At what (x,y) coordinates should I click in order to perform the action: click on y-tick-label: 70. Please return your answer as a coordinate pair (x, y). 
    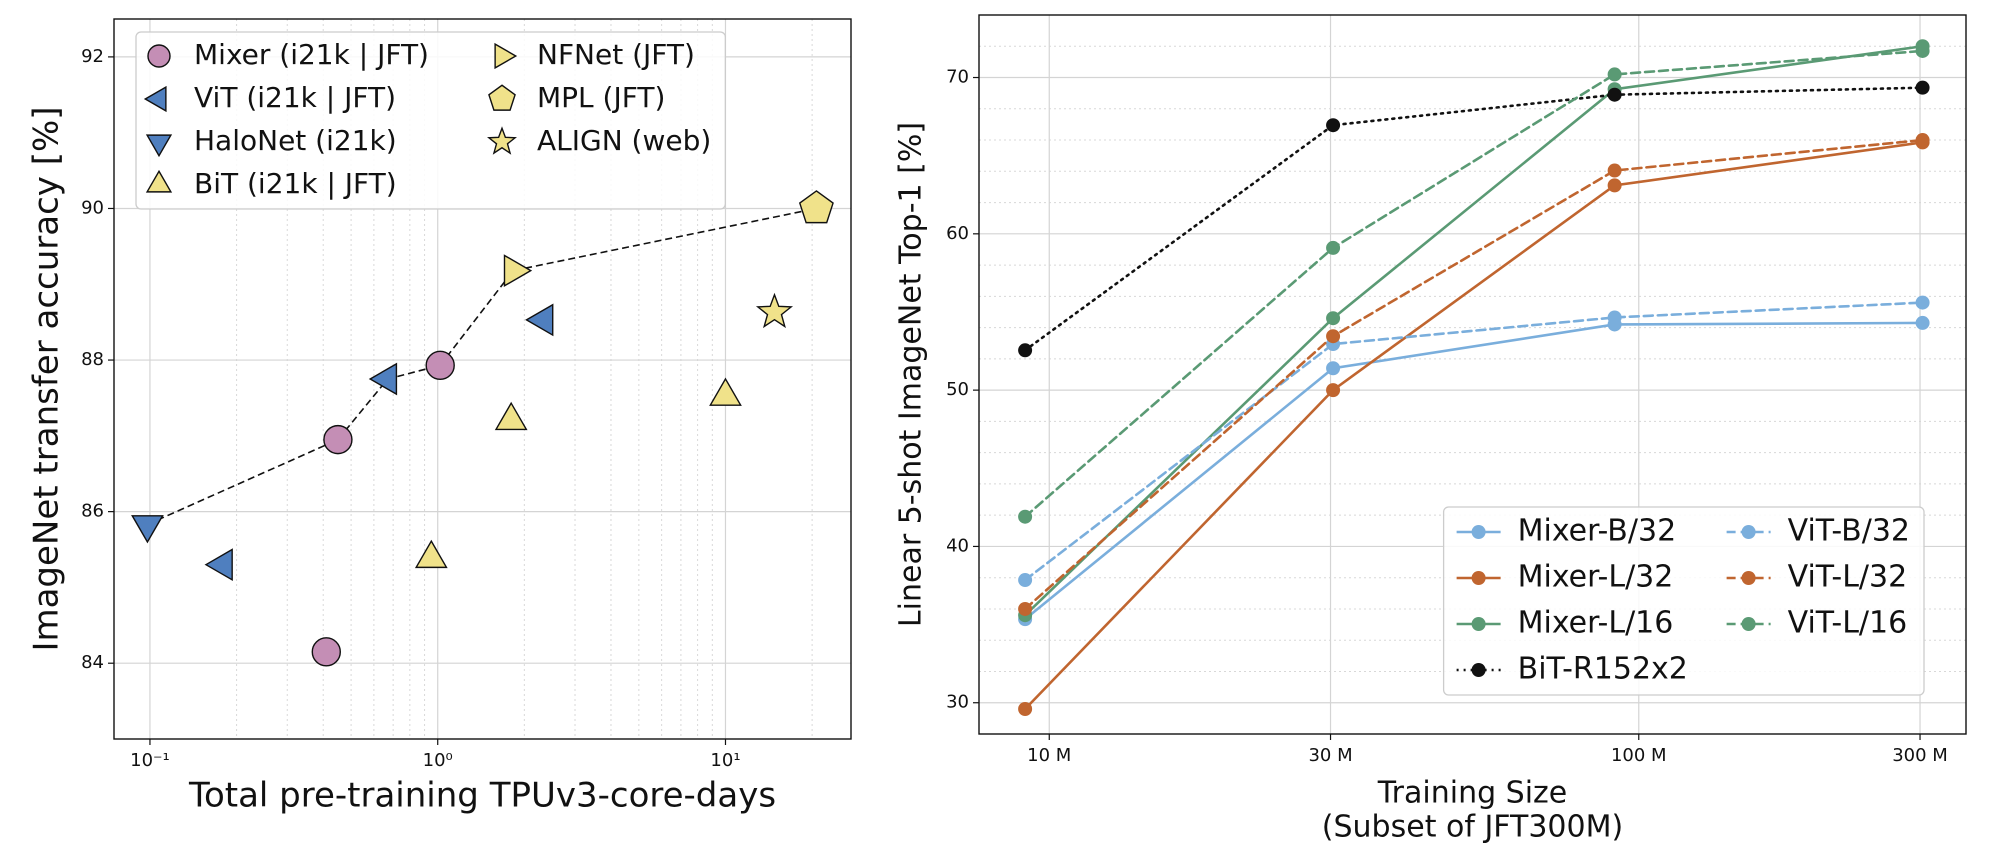
    Looking at the image, I should click on (957, 77).